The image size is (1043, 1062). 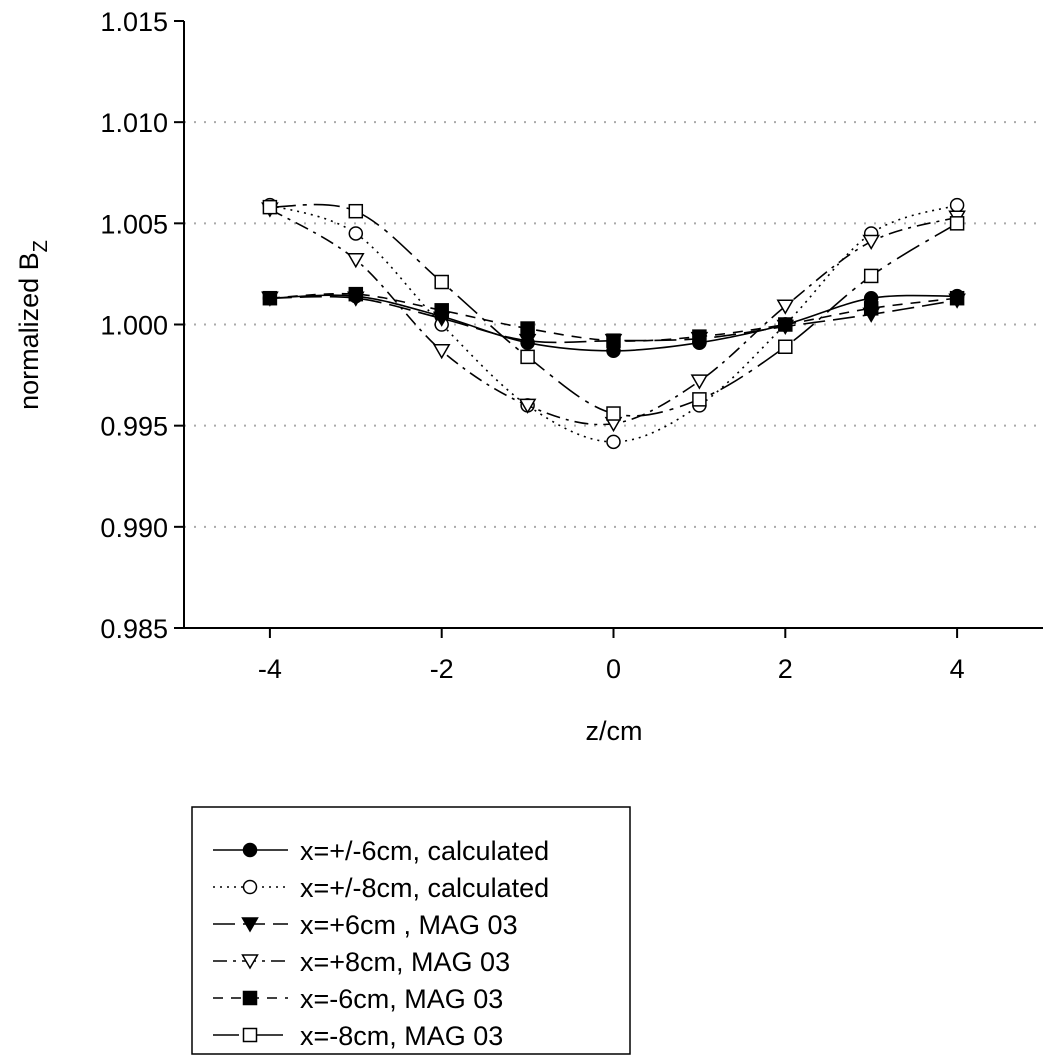 What do you see at coordinates (401, 999) in the screenshot?
I see `legend-label: x=-6cm, MAG 03` at bounding box center [401, 999].